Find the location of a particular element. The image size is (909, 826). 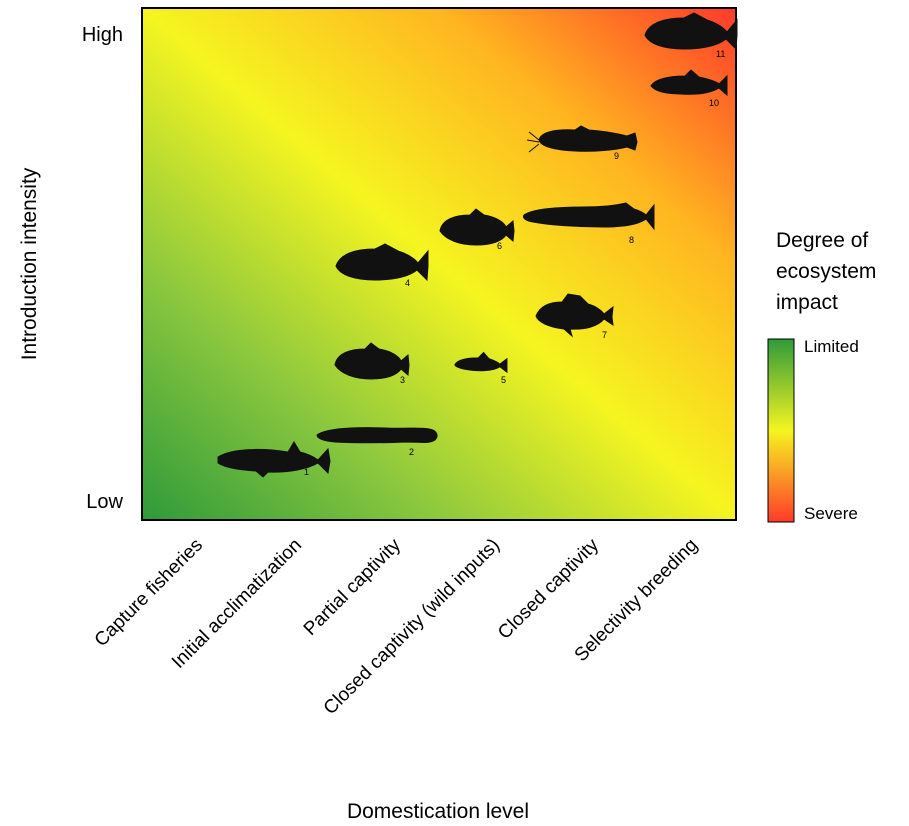

y-tick-high: High is located at coordinates (102, 35).